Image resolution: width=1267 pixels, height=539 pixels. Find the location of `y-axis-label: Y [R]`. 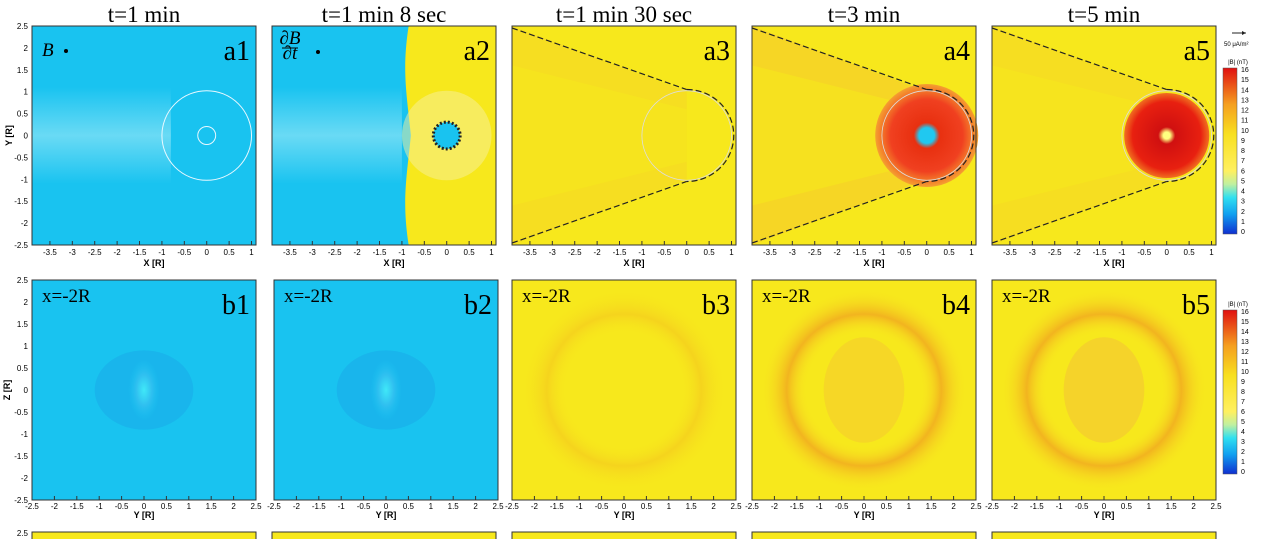

y-axis-label: Y [R] is located at coordinates (9, 135).